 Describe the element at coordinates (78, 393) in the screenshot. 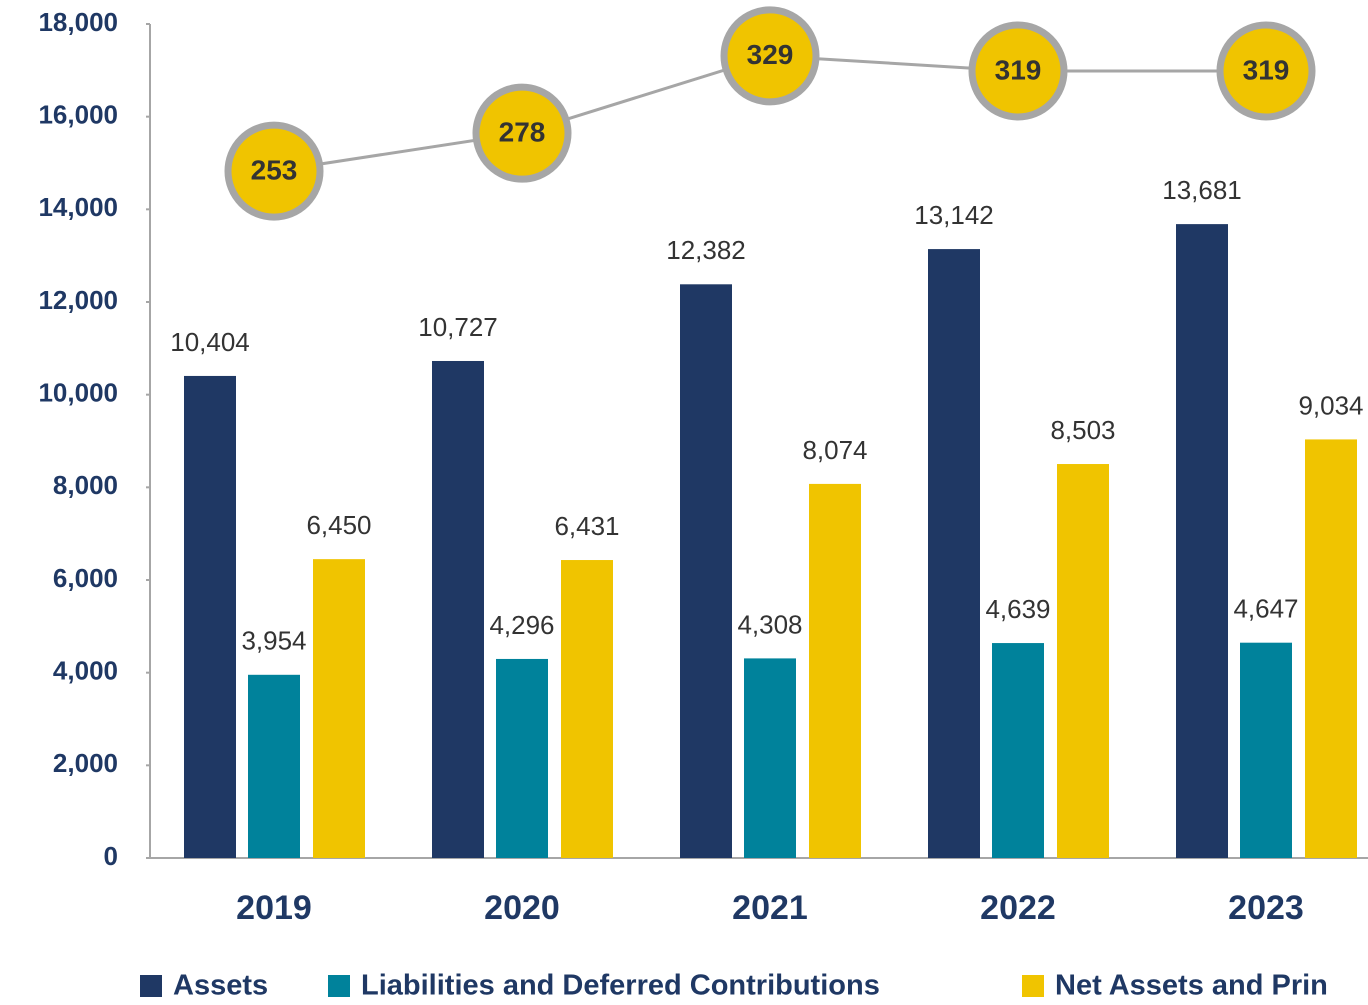

I see `y-tick-label: 10,000` at that location.